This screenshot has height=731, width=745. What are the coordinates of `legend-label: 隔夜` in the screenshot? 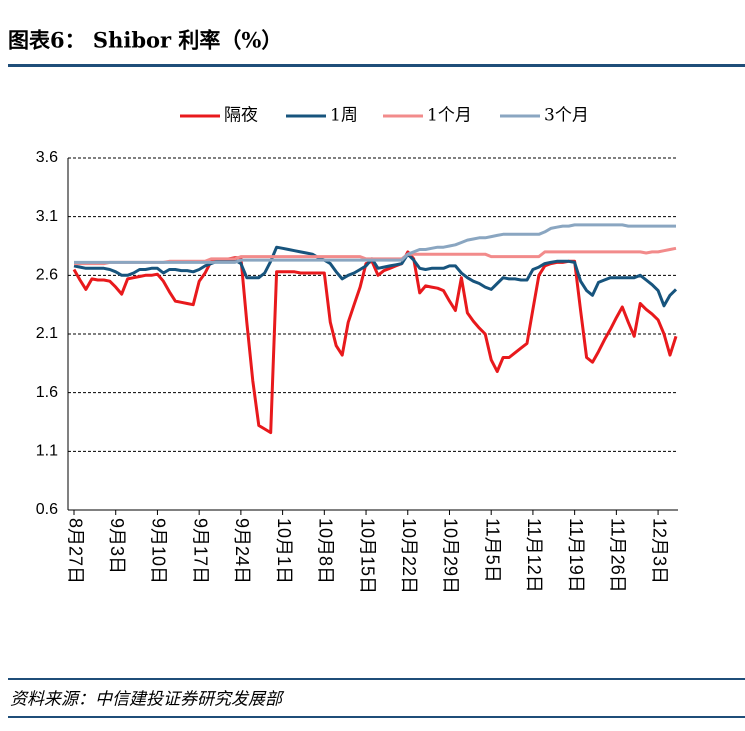 It's located at (241, 116).